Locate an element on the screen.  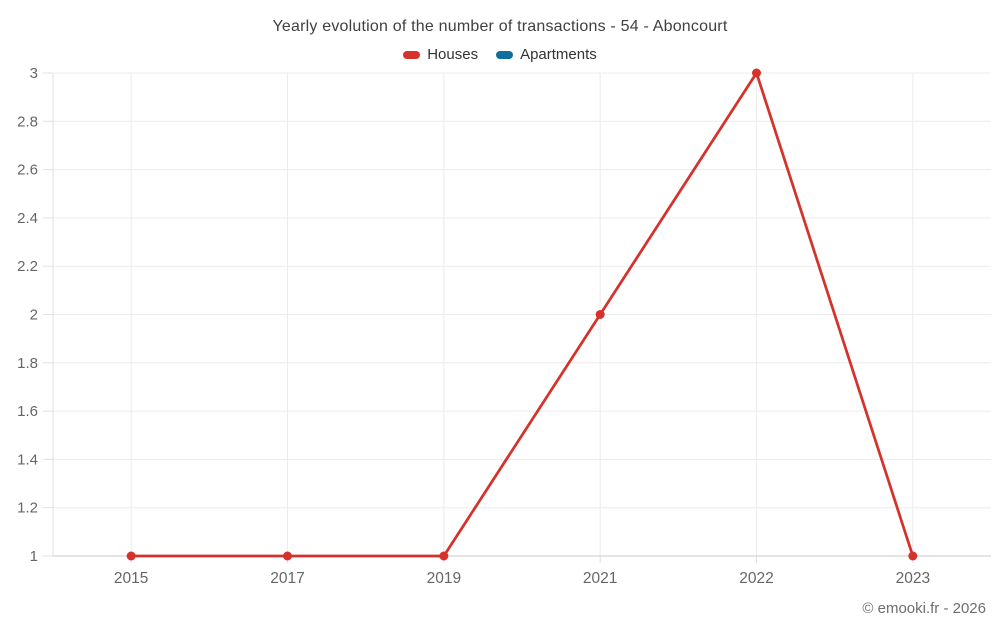
x-axis-label: 2015 is located at coordinates (131, 578).